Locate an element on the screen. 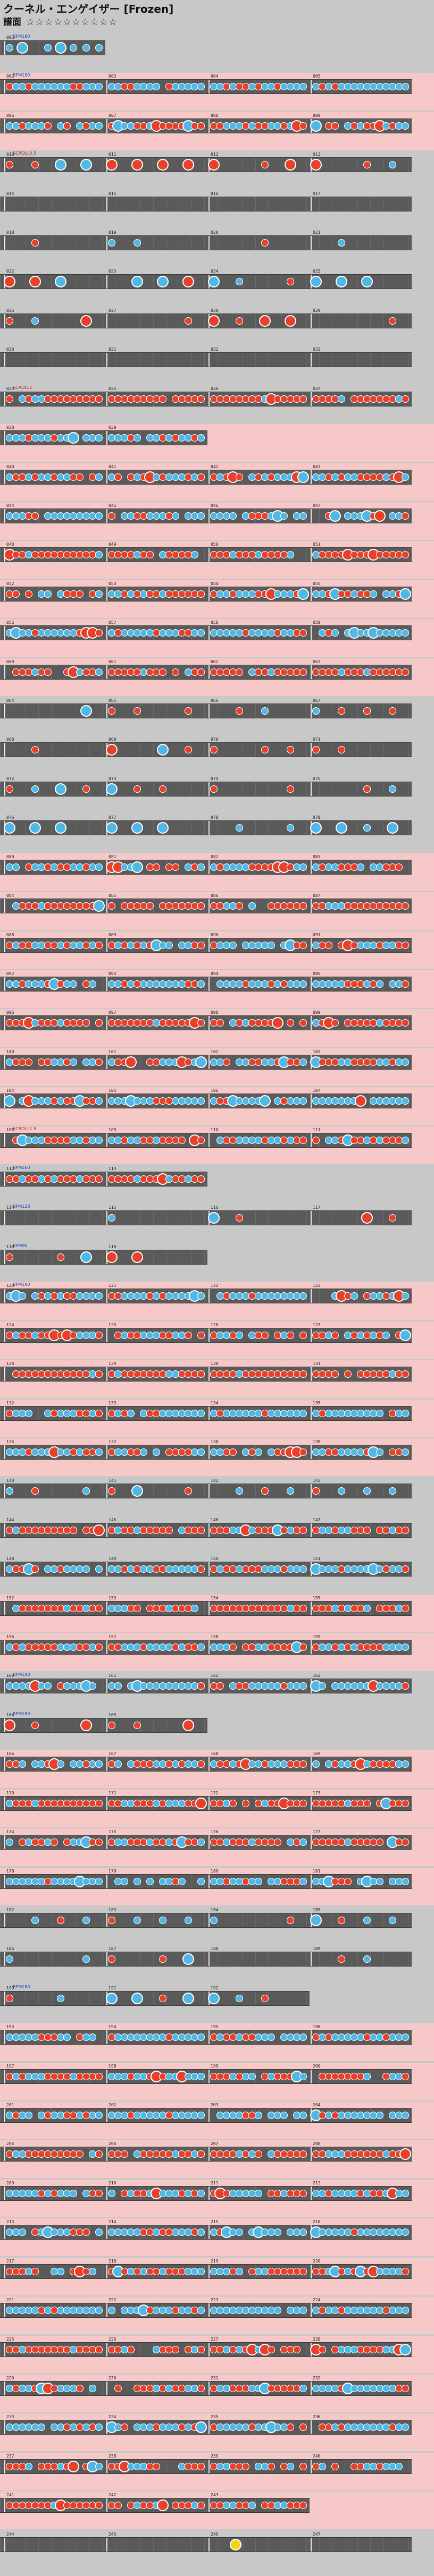 The width and height of the screenshot is (434, 2576). bar-number: 218 is located at coordinates (112, 2261).